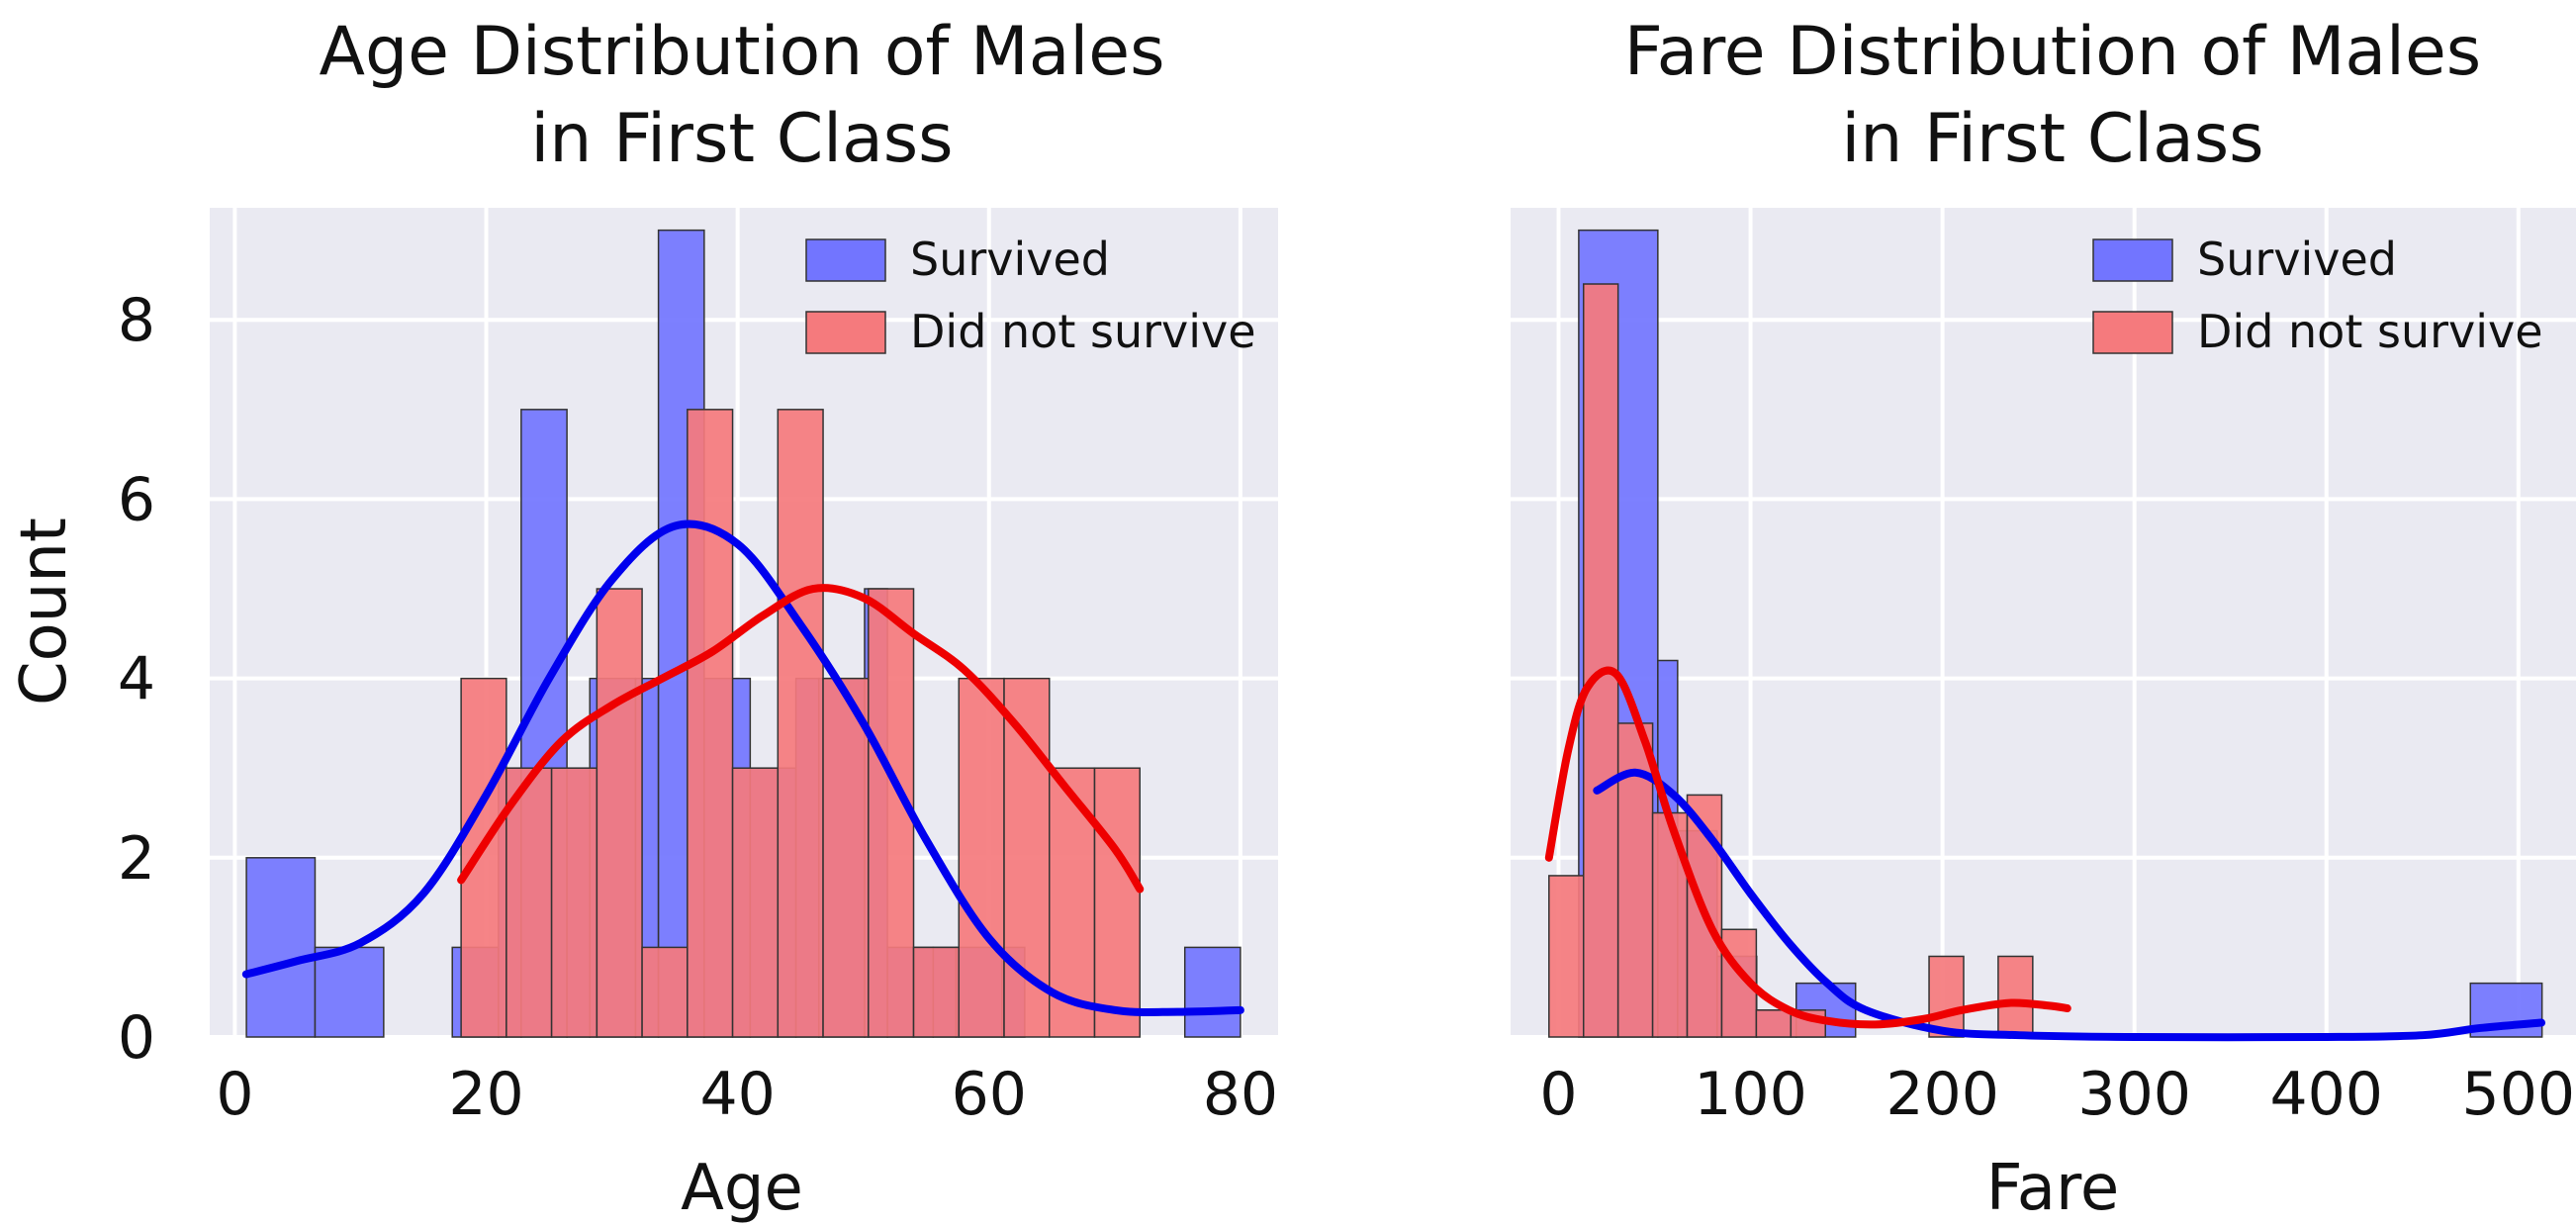  What do you see at coordinates (1240, 1094) in the screenshot?
I see `age-x-tick-label: 80` at bounding box center [1240, 1094].